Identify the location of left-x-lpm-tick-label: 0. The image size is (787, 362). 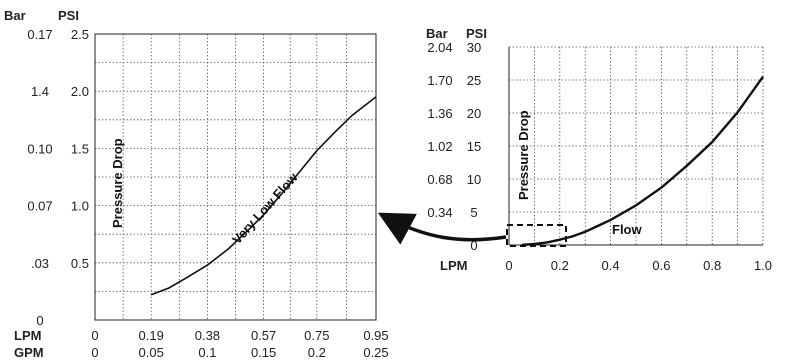
(94, 335).